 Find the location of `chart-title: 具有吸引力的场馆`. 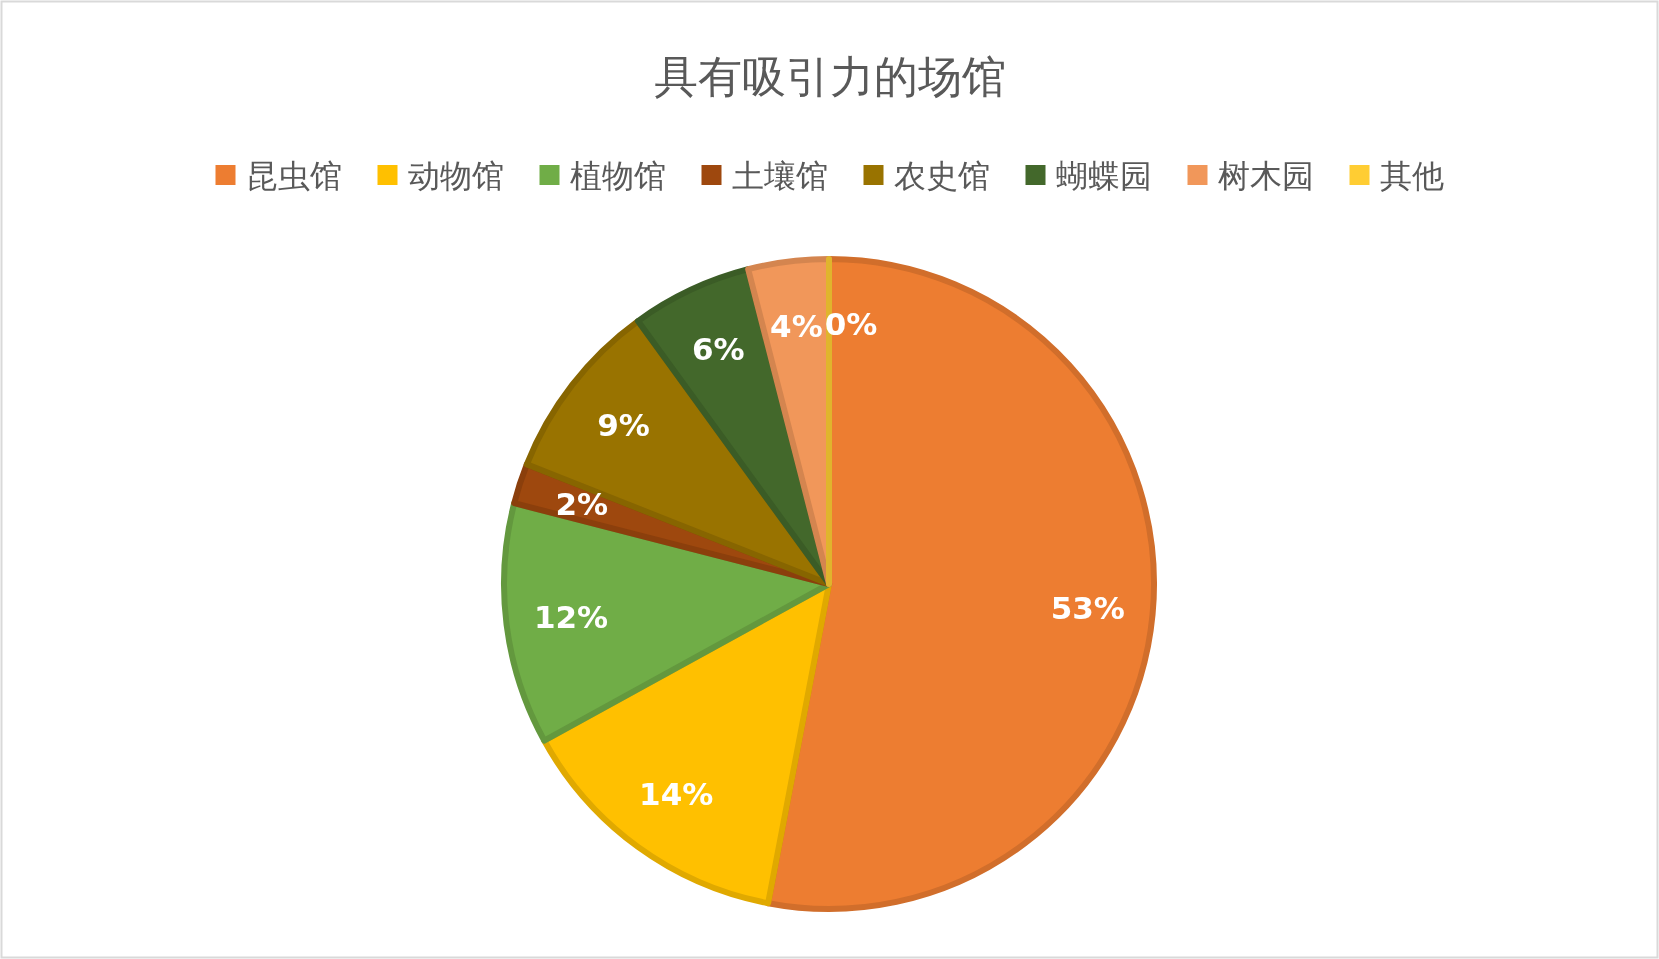

chart-title: 具有吸引力的场馆 is located at coordinates (829, 76).